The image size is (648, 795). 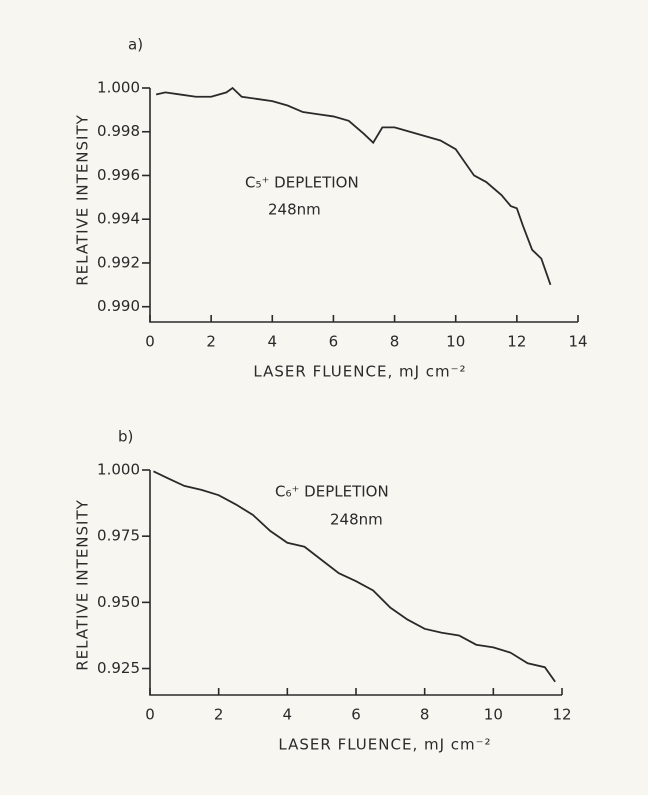 What do you see at coordinates (577, 342) in the screenshot?
I see `x-tick-label: 14` at bounding box center [577, 342].